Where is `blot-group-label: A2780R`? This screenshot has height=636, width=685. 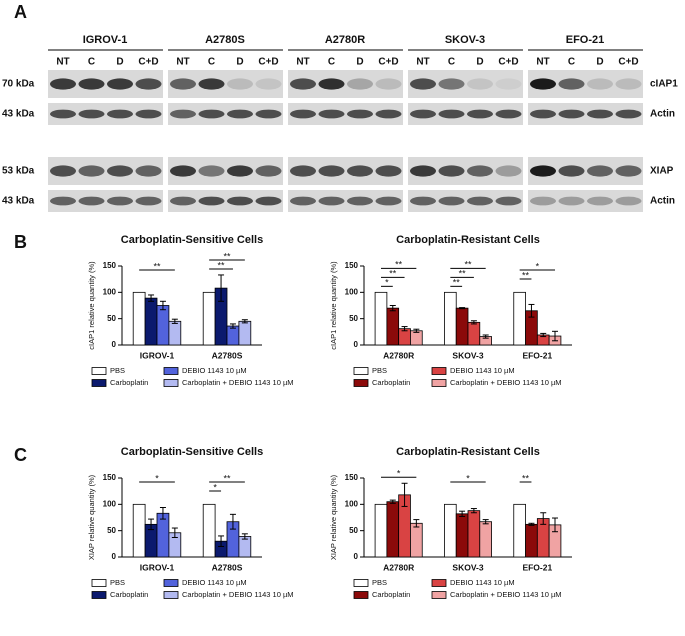 blot-group-label: A2780R is located at coordinates (345, 40).